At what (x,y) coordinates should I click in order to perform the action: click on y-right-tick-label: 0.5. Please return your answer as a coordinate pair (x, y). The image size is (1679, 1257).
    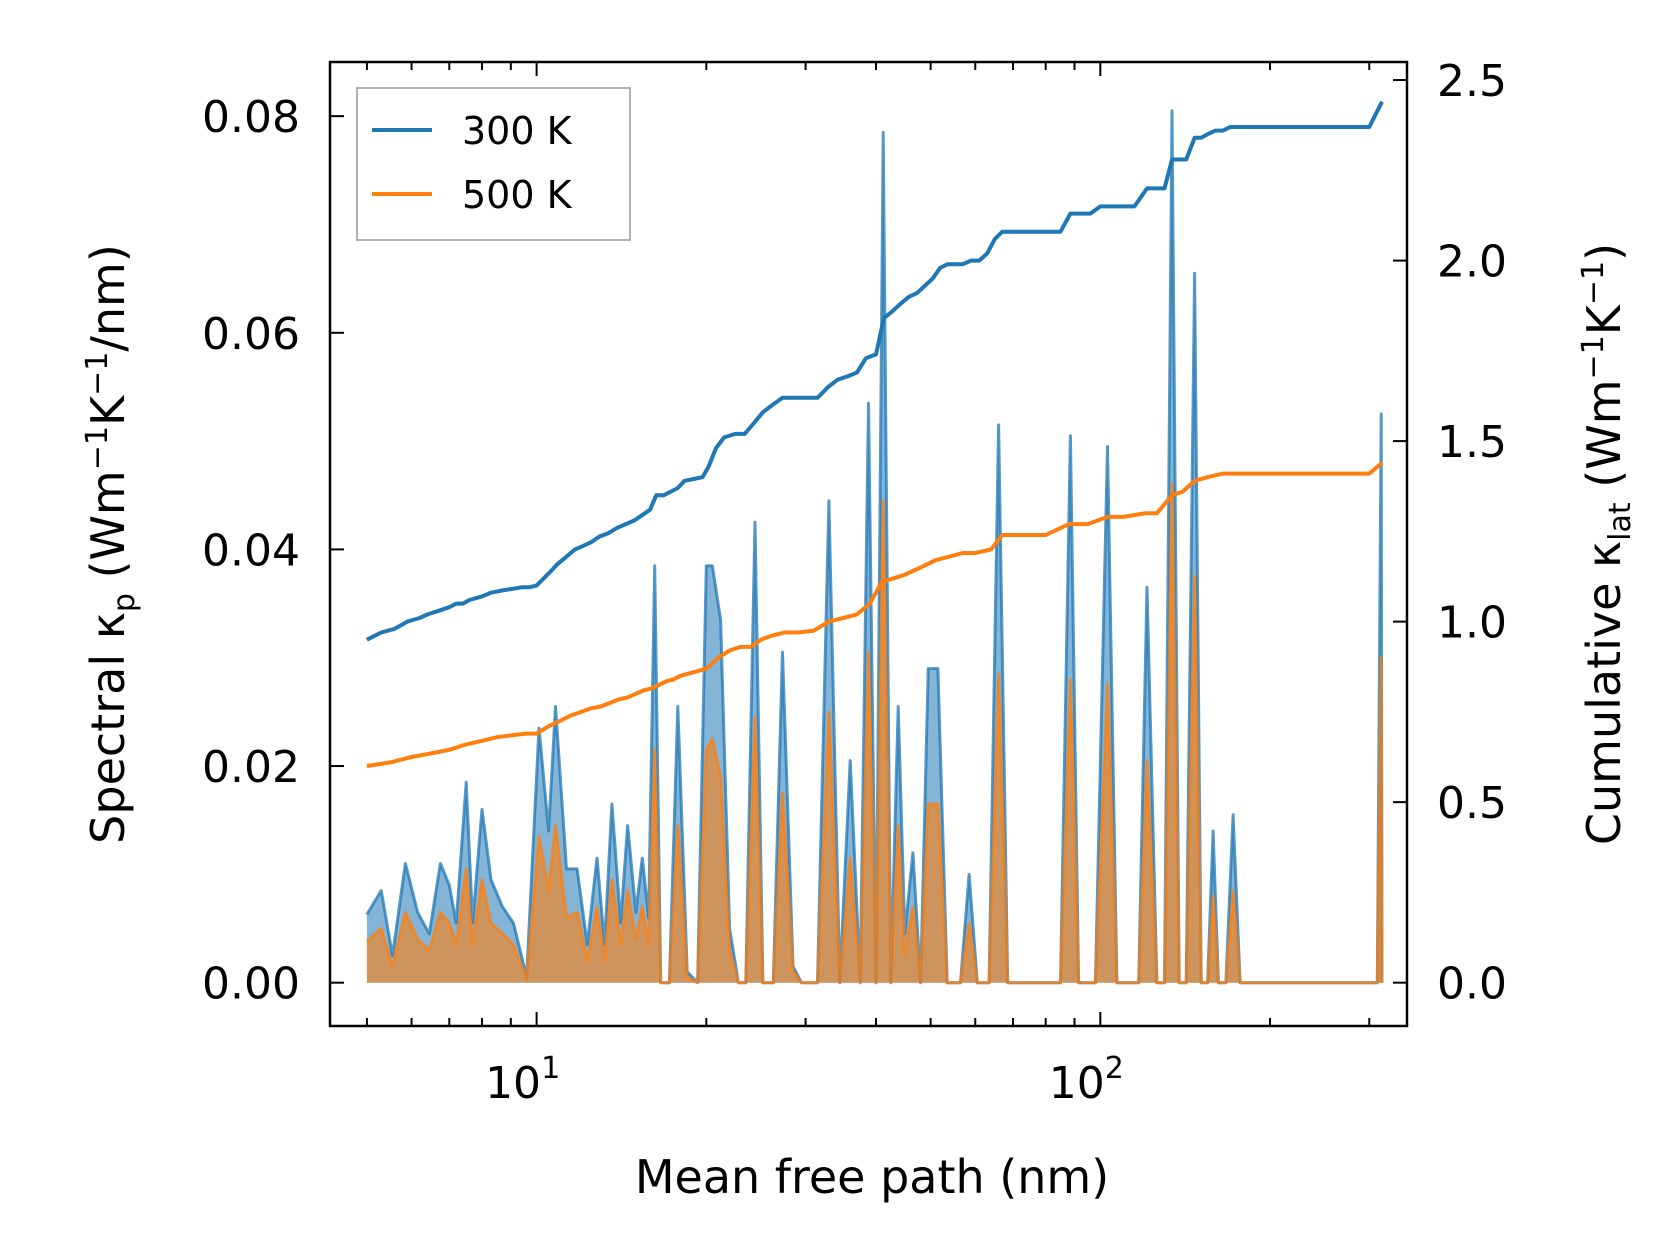
    Looking at the image, I should click on (1472, 803).